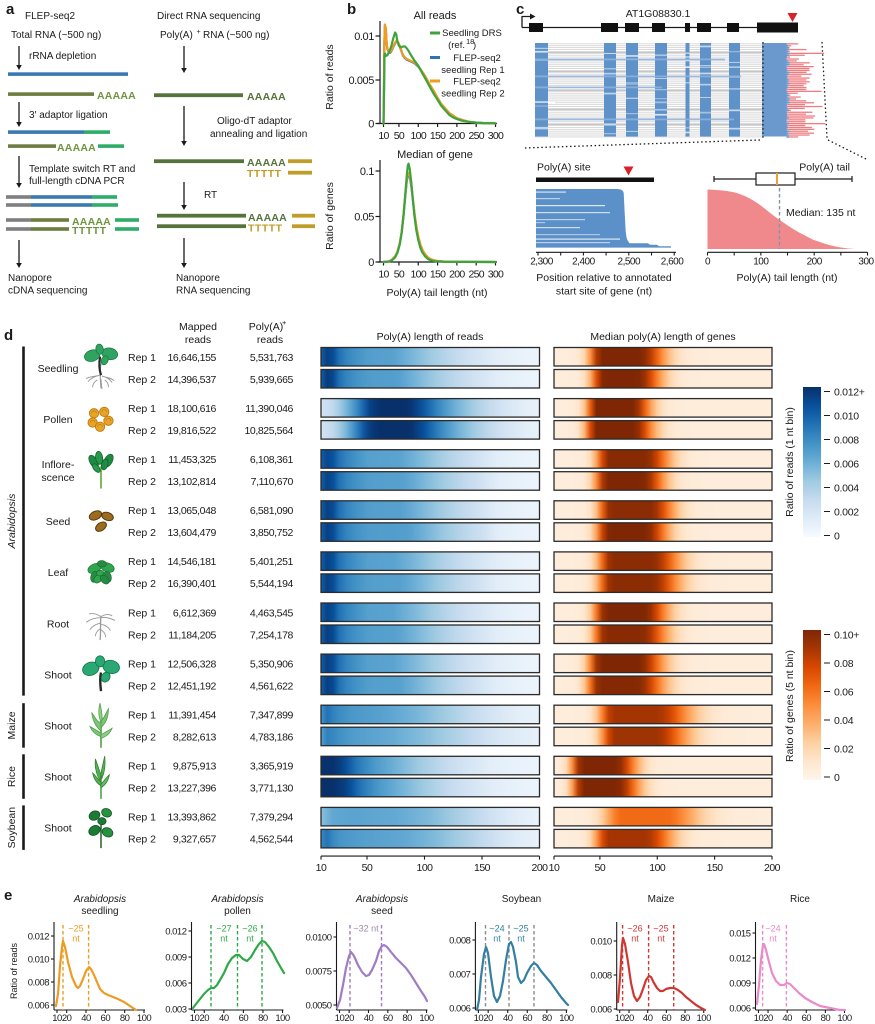  What do you see at coordinates (175, 1010) in the screenshot?
I see `svg-text: 0.003` at bounding box center [175, 1010].